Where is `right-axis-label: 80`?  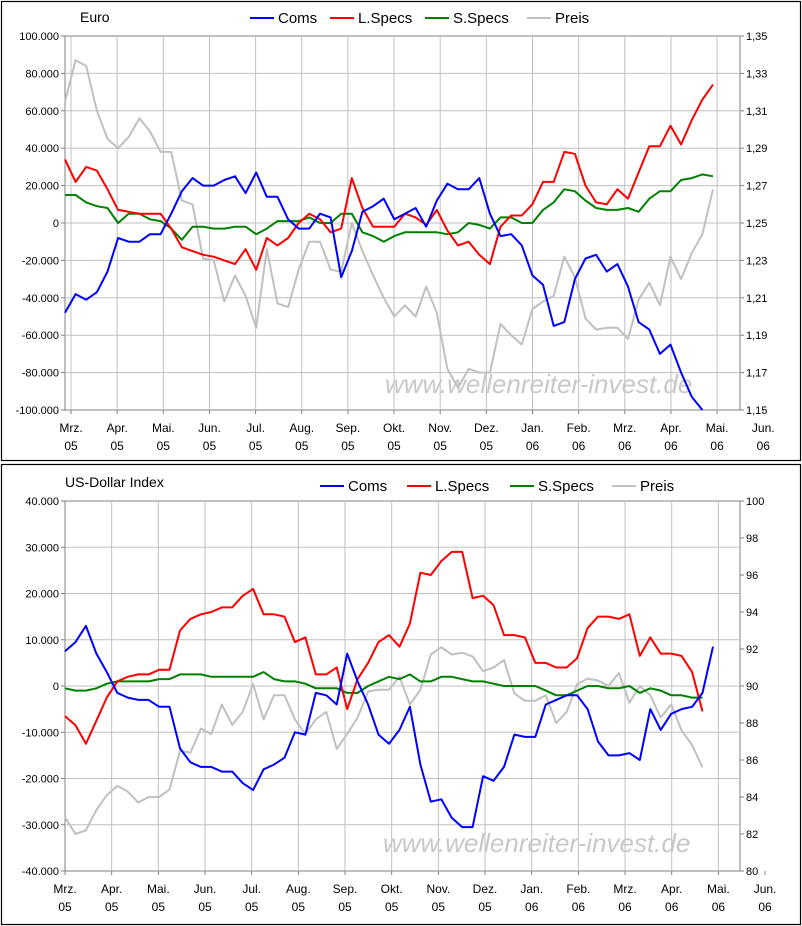 right-axis-label: 80 is located at coordinates (752, 872).